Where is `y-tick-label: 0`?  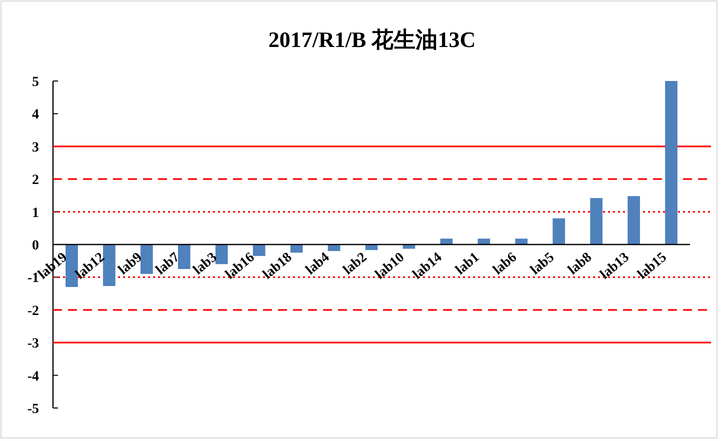 y-tick-label: 0 is located at coordinates (35, 246).